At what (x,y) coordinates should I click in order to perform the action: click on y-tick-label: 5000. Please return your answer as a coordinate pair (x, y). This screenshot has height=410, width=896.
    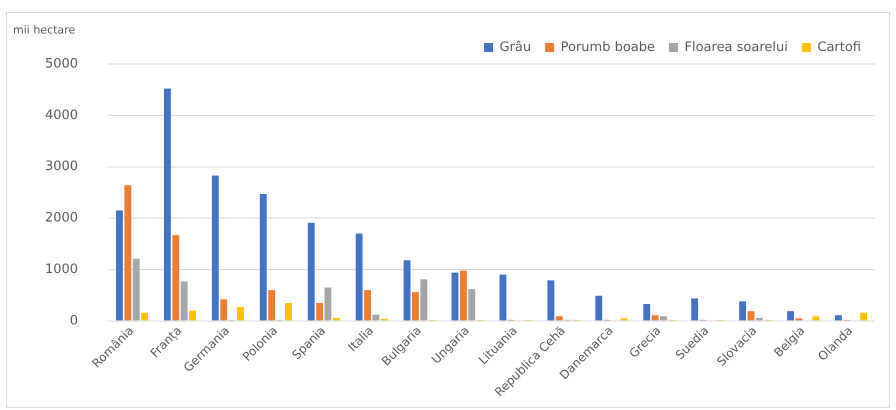
    Looking at the image, I should click on (61, 64).